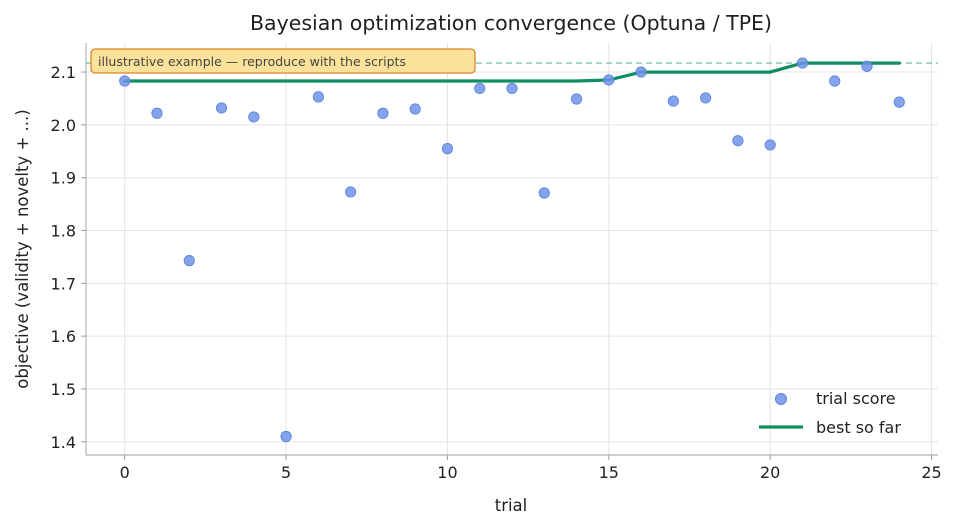  What do you see at coordinates (63, 72) in the screenshot?
I see `y-tick-label: 2.1` at bounding box center [63, 72].